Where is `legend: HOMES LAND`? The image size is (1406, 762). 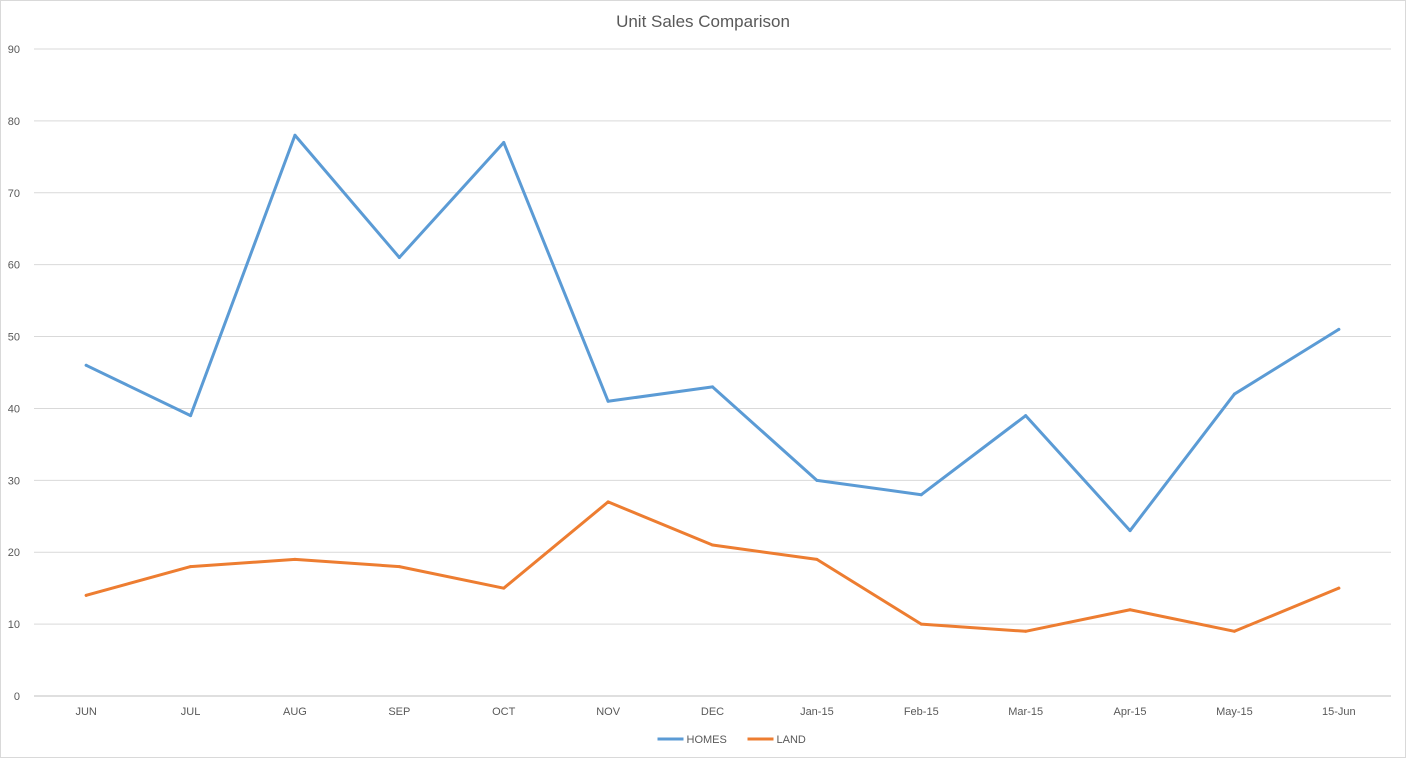
legend: HOMES LAND is located at coordinates (731, 740).